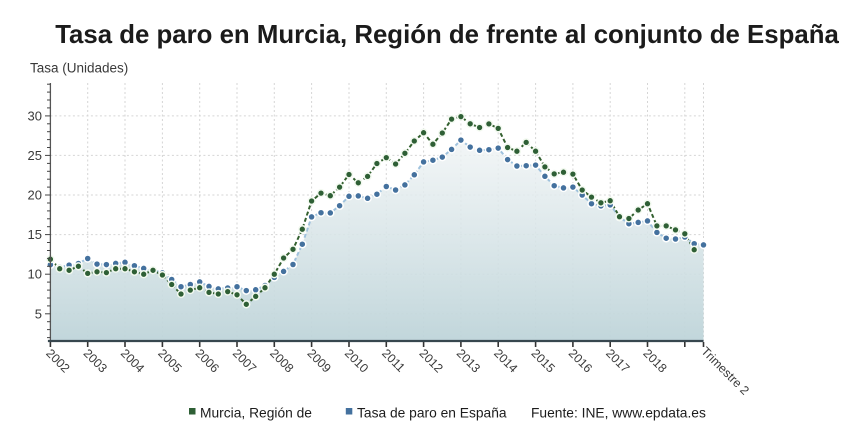 This screenshot has height=440, width=850. I want to click on svg-text: Tasa de paro en España, so click(432, 413).